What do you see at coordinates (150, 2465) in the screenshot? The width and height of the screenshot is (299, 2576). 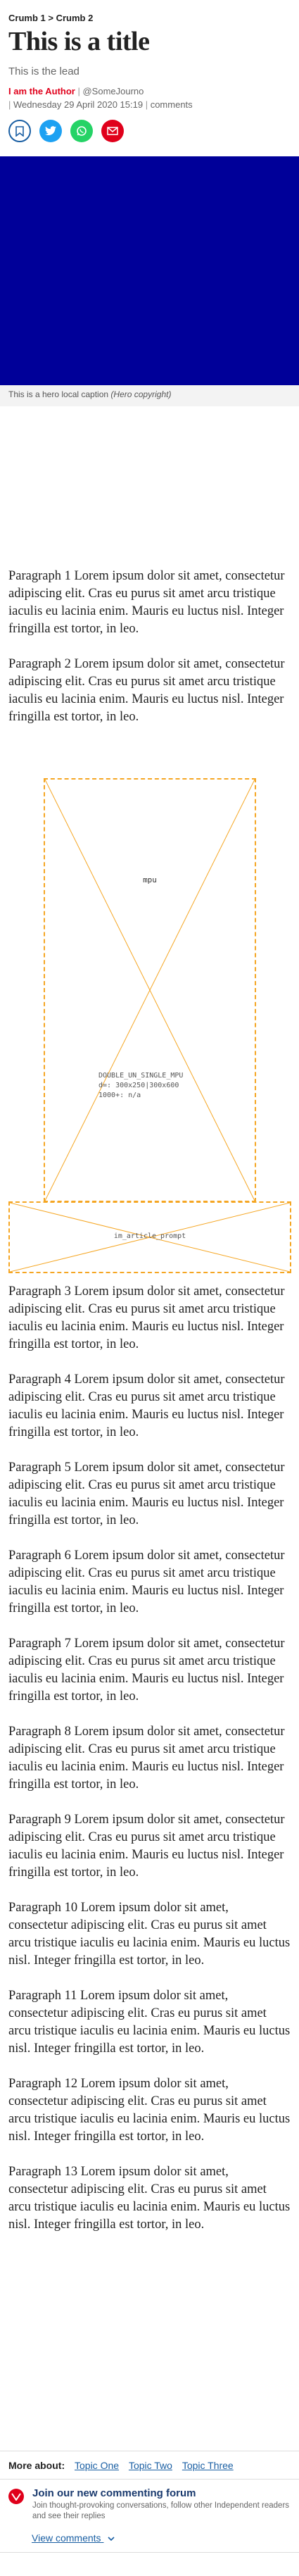 I see `topic-link: Topic Two` at bounding box center [150, 2465].